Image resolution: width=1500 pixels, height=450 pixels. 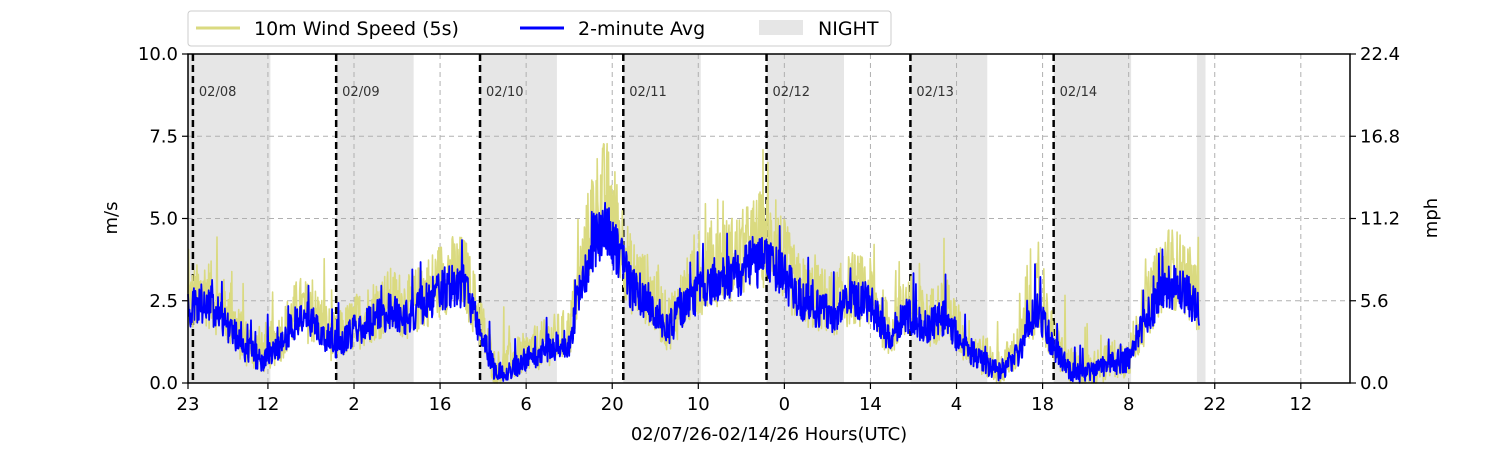 What do you see at coordinates (1431, 218) in the screenshot?
I see `y-axis-right-title: mph` at bounding box center [1431, 218].